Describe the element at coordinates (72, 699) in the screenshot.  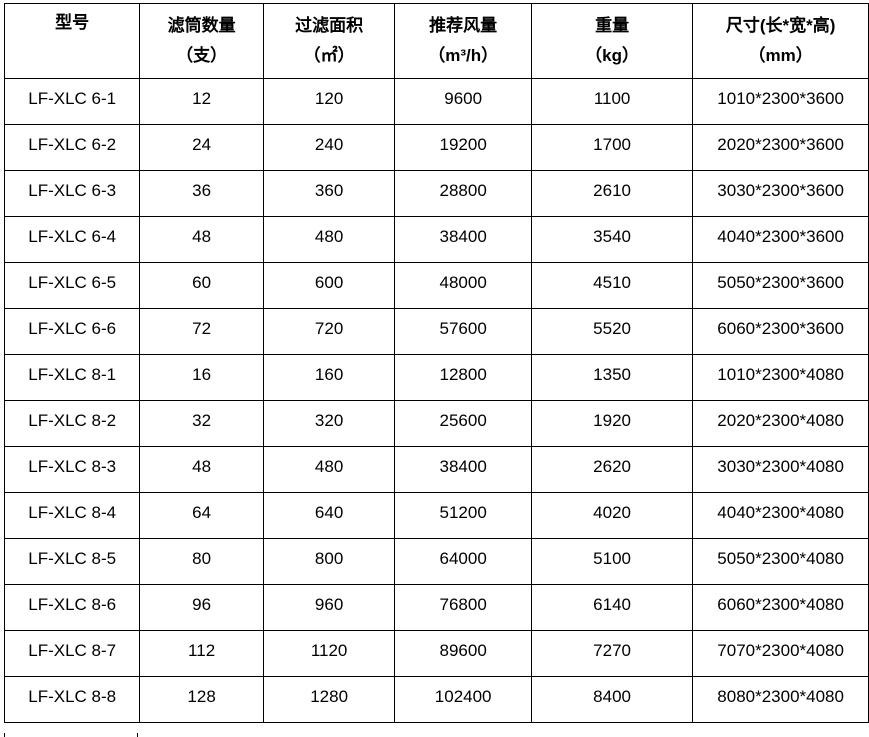
I see `table-cell: LF-XLC 8-8` at that location.